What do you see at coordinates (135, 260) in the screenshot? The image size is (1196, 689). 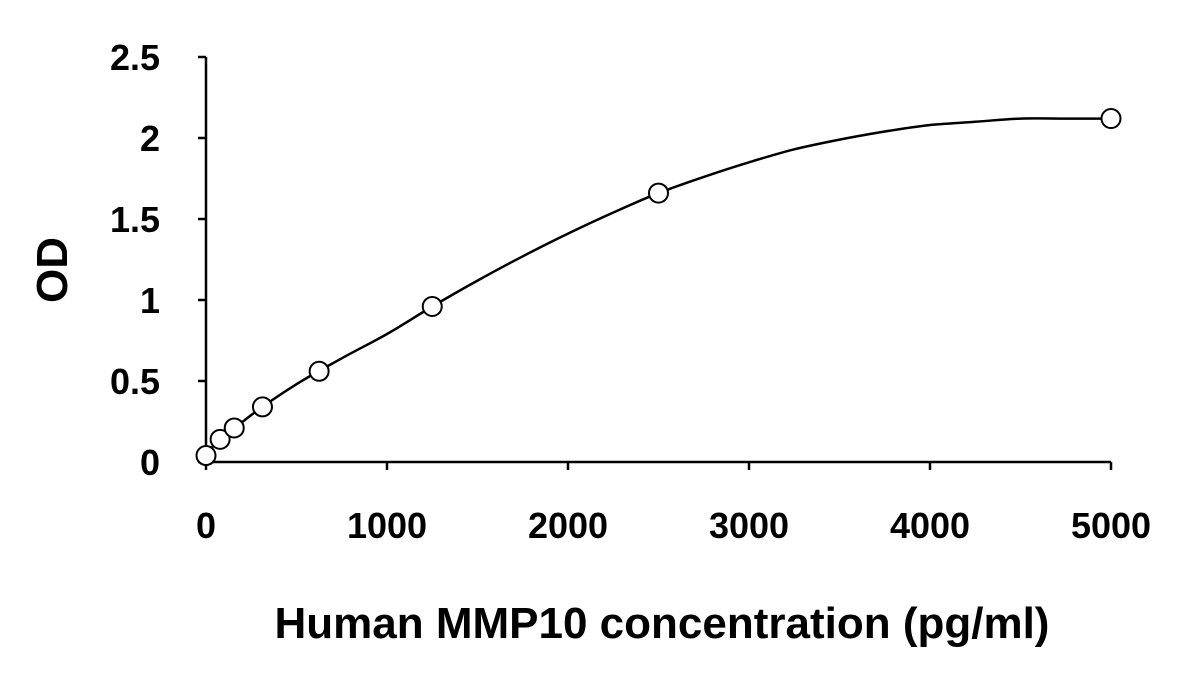 I see `y-tick-labels: 0 0.5 1 1.5 2 2.5` at bounding box center [135, 260].